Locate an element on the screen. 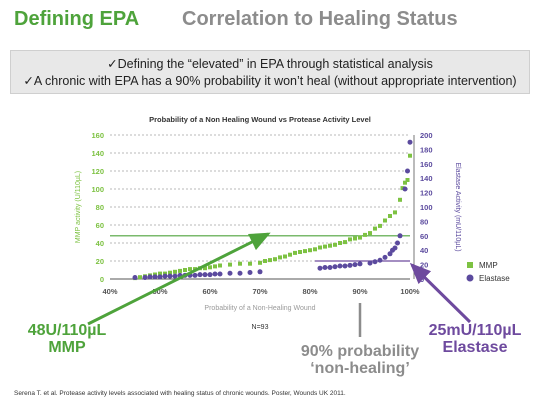 The width and height of the screenshot is (540, 405). n-label: N=93 is located at coordinates (260, 327).